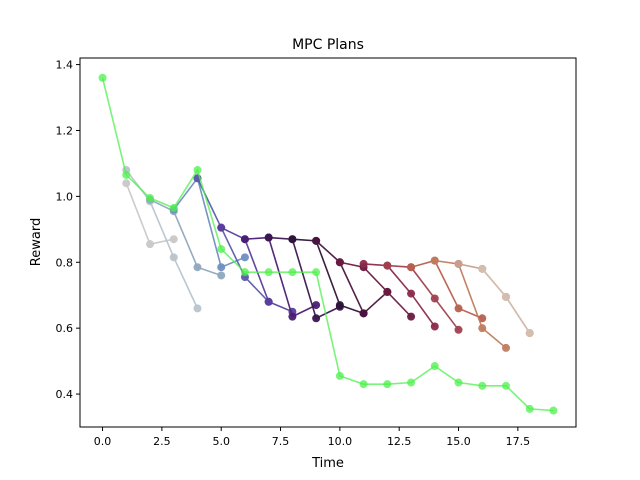 This screenshot has height=480, width=640. Describe the element at coordinates (65, 328) in the screenshot. I see `y-tick-label: 0.6` at that location.